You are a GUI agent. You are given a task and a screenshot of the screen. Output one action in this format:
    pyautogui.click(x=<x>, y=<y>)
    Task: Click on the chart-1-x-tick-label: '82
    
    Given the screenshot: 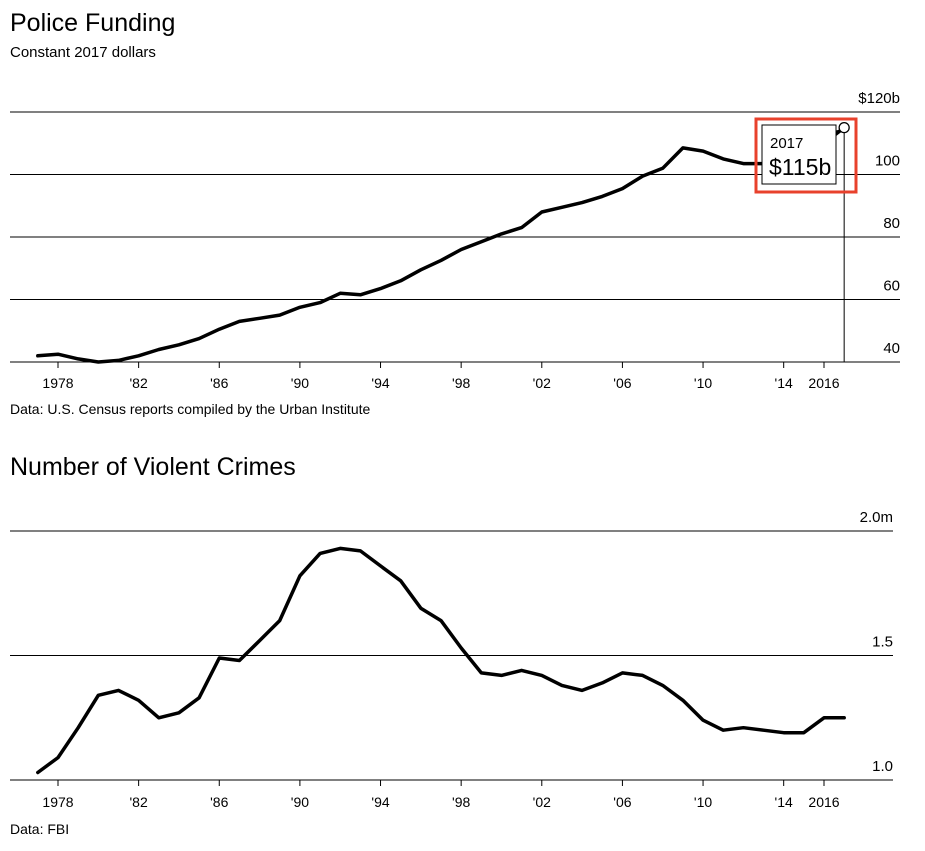 What is the action you would take?
    pyautogui.click(x=139, y=383)
    